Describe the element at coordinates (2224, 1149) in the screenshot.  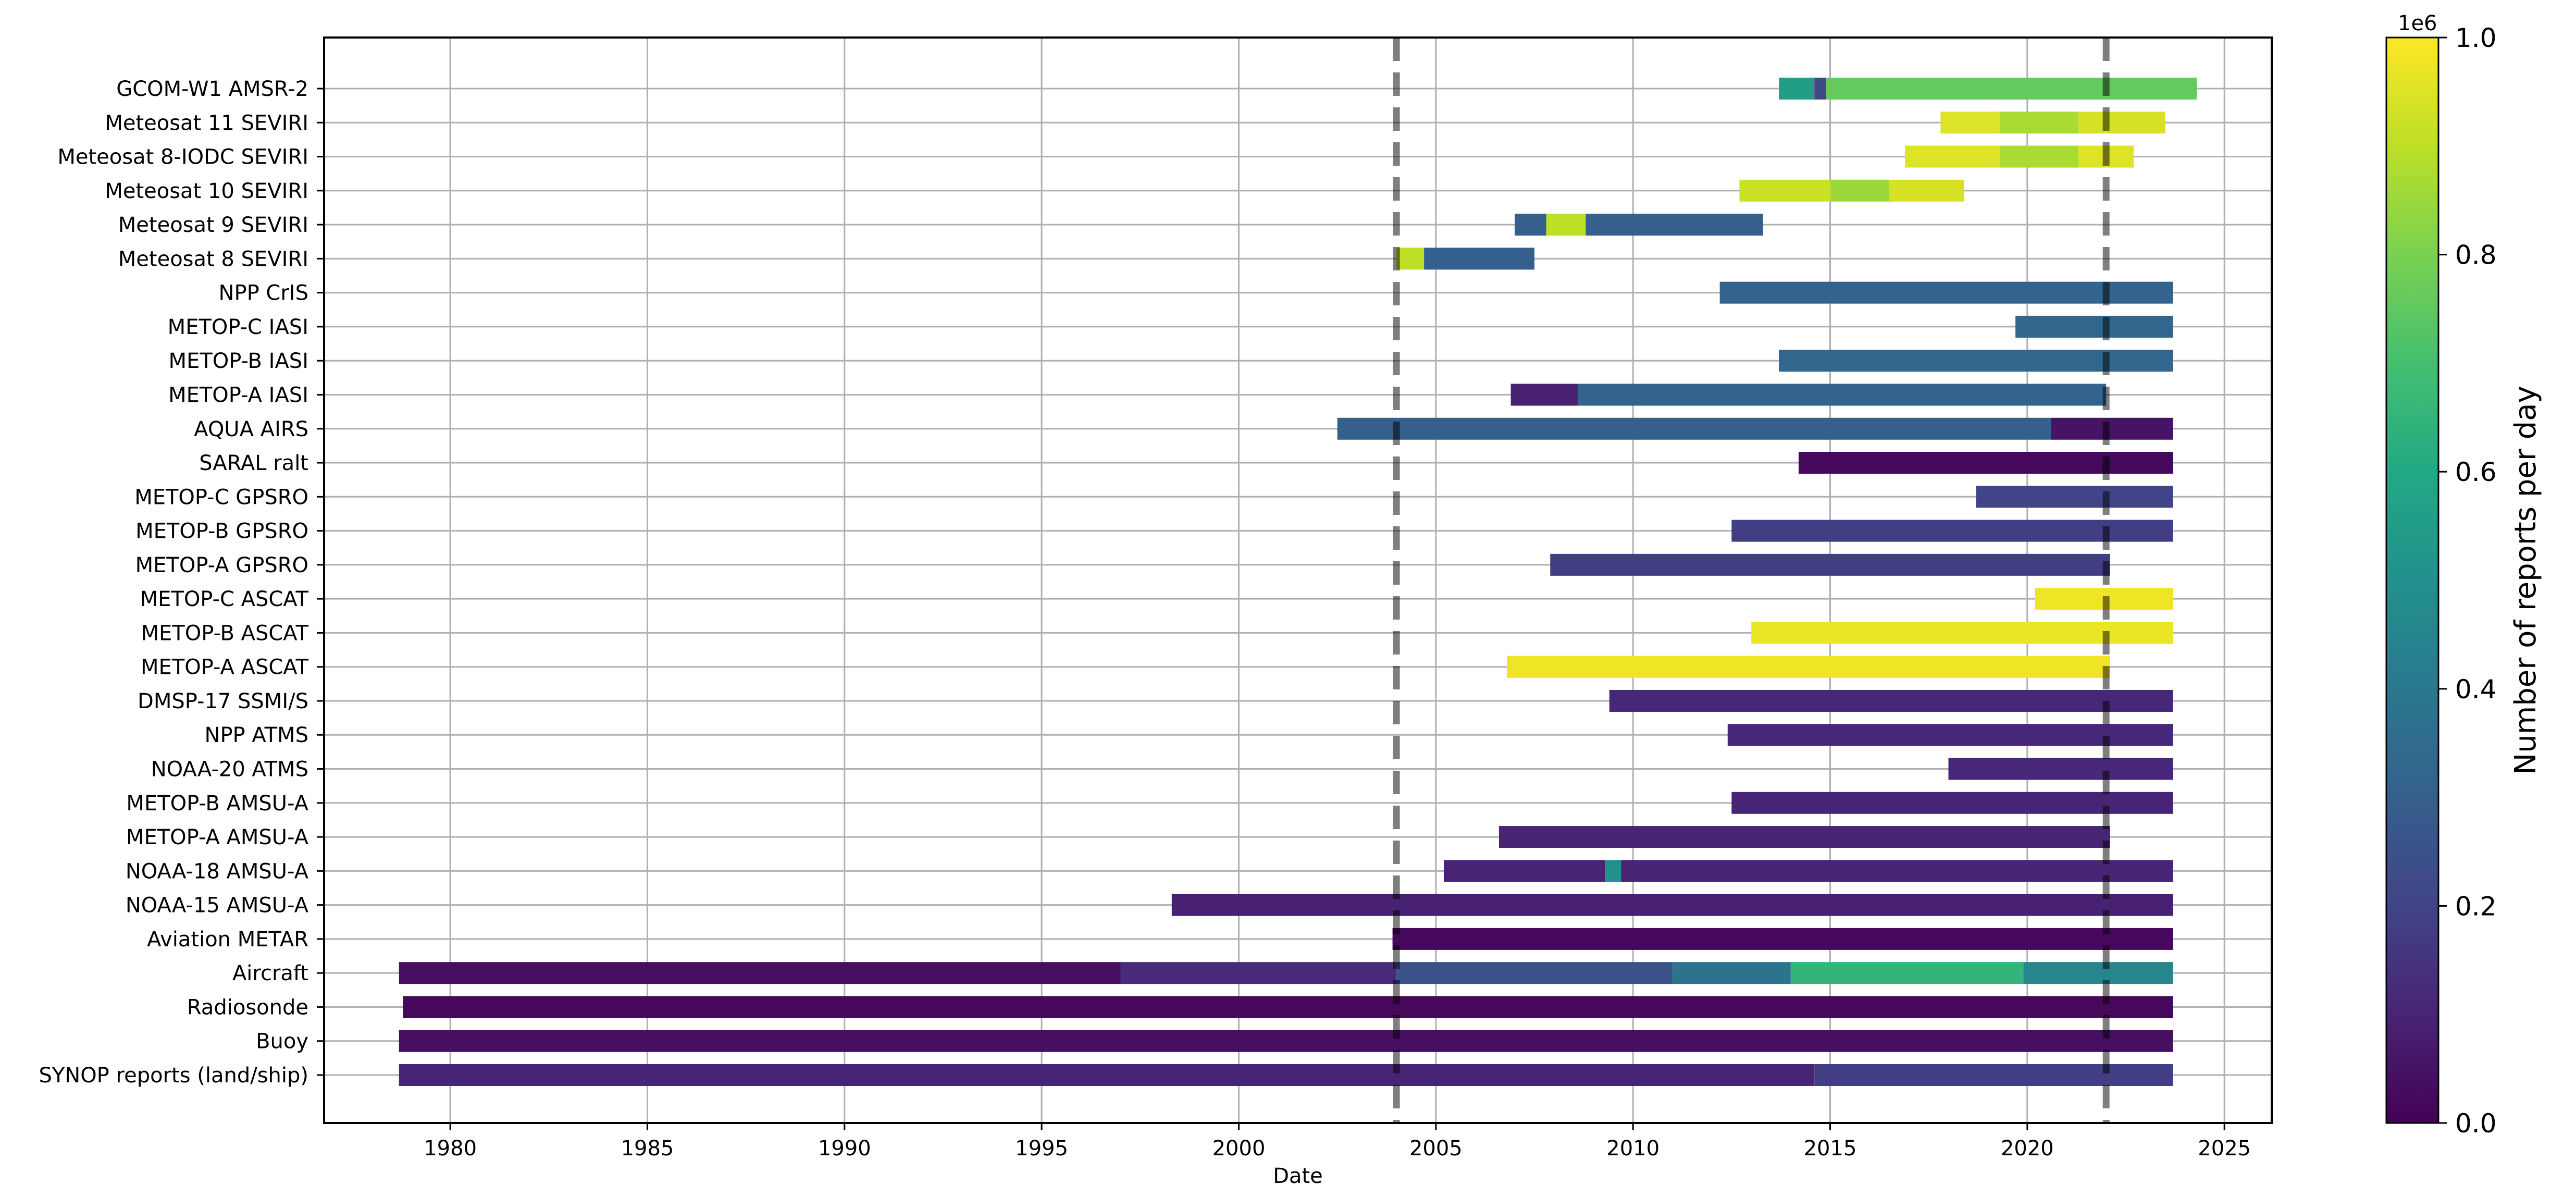
I see `x-tick-label: 2025` at that location.